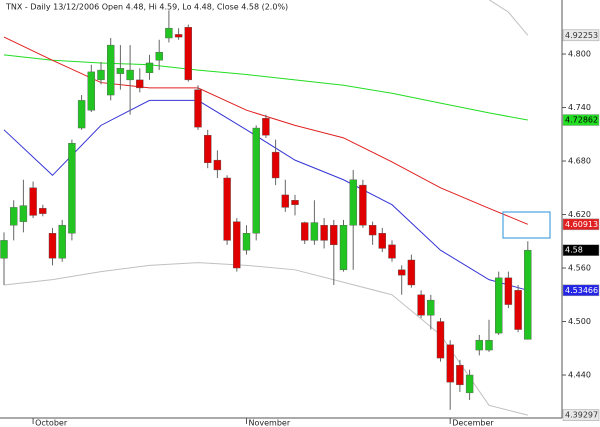 The height and width of the screenshot is (427, 600). I want to click on y-tick-label: 4.500, so click(579, 321).